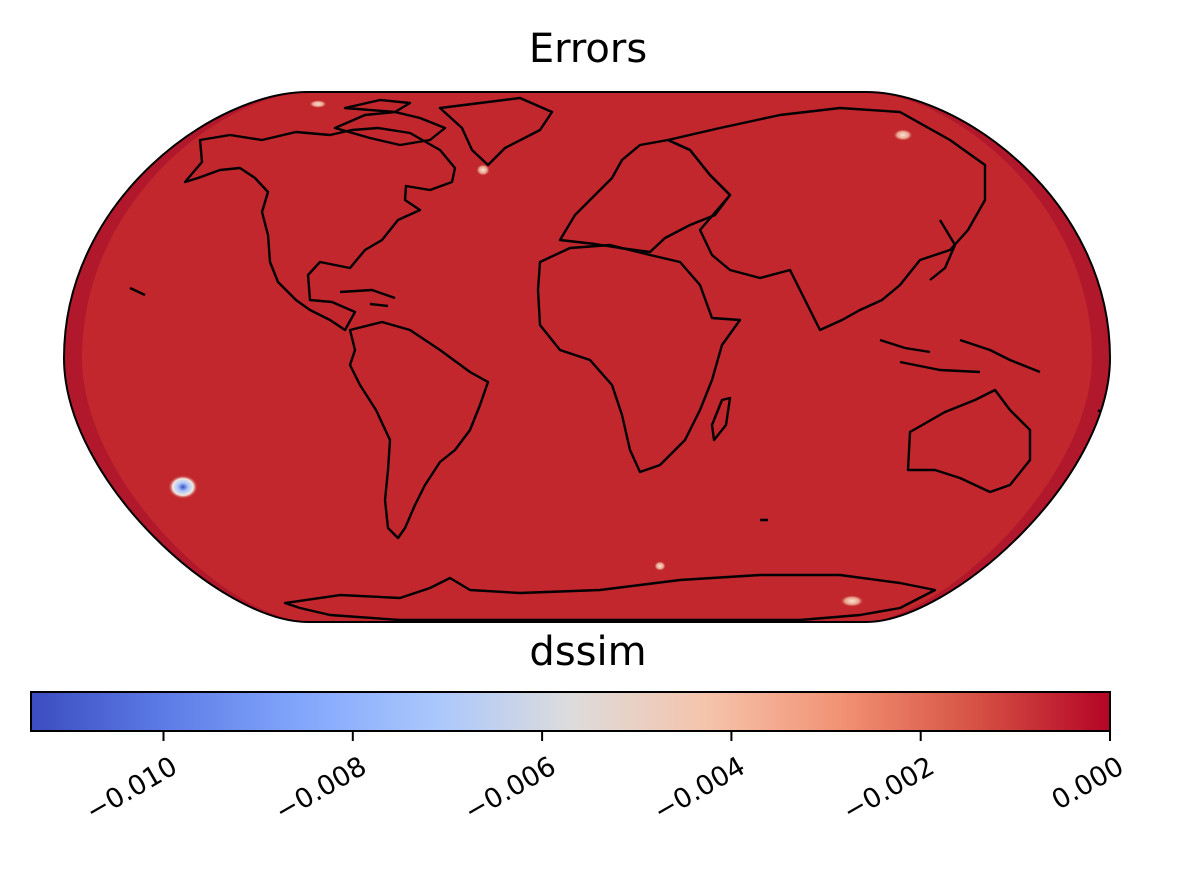 Image resolution: width=1189 pixels, height=879 pixels. I want to click on coastline-new-zealand, so click(1054, 518).